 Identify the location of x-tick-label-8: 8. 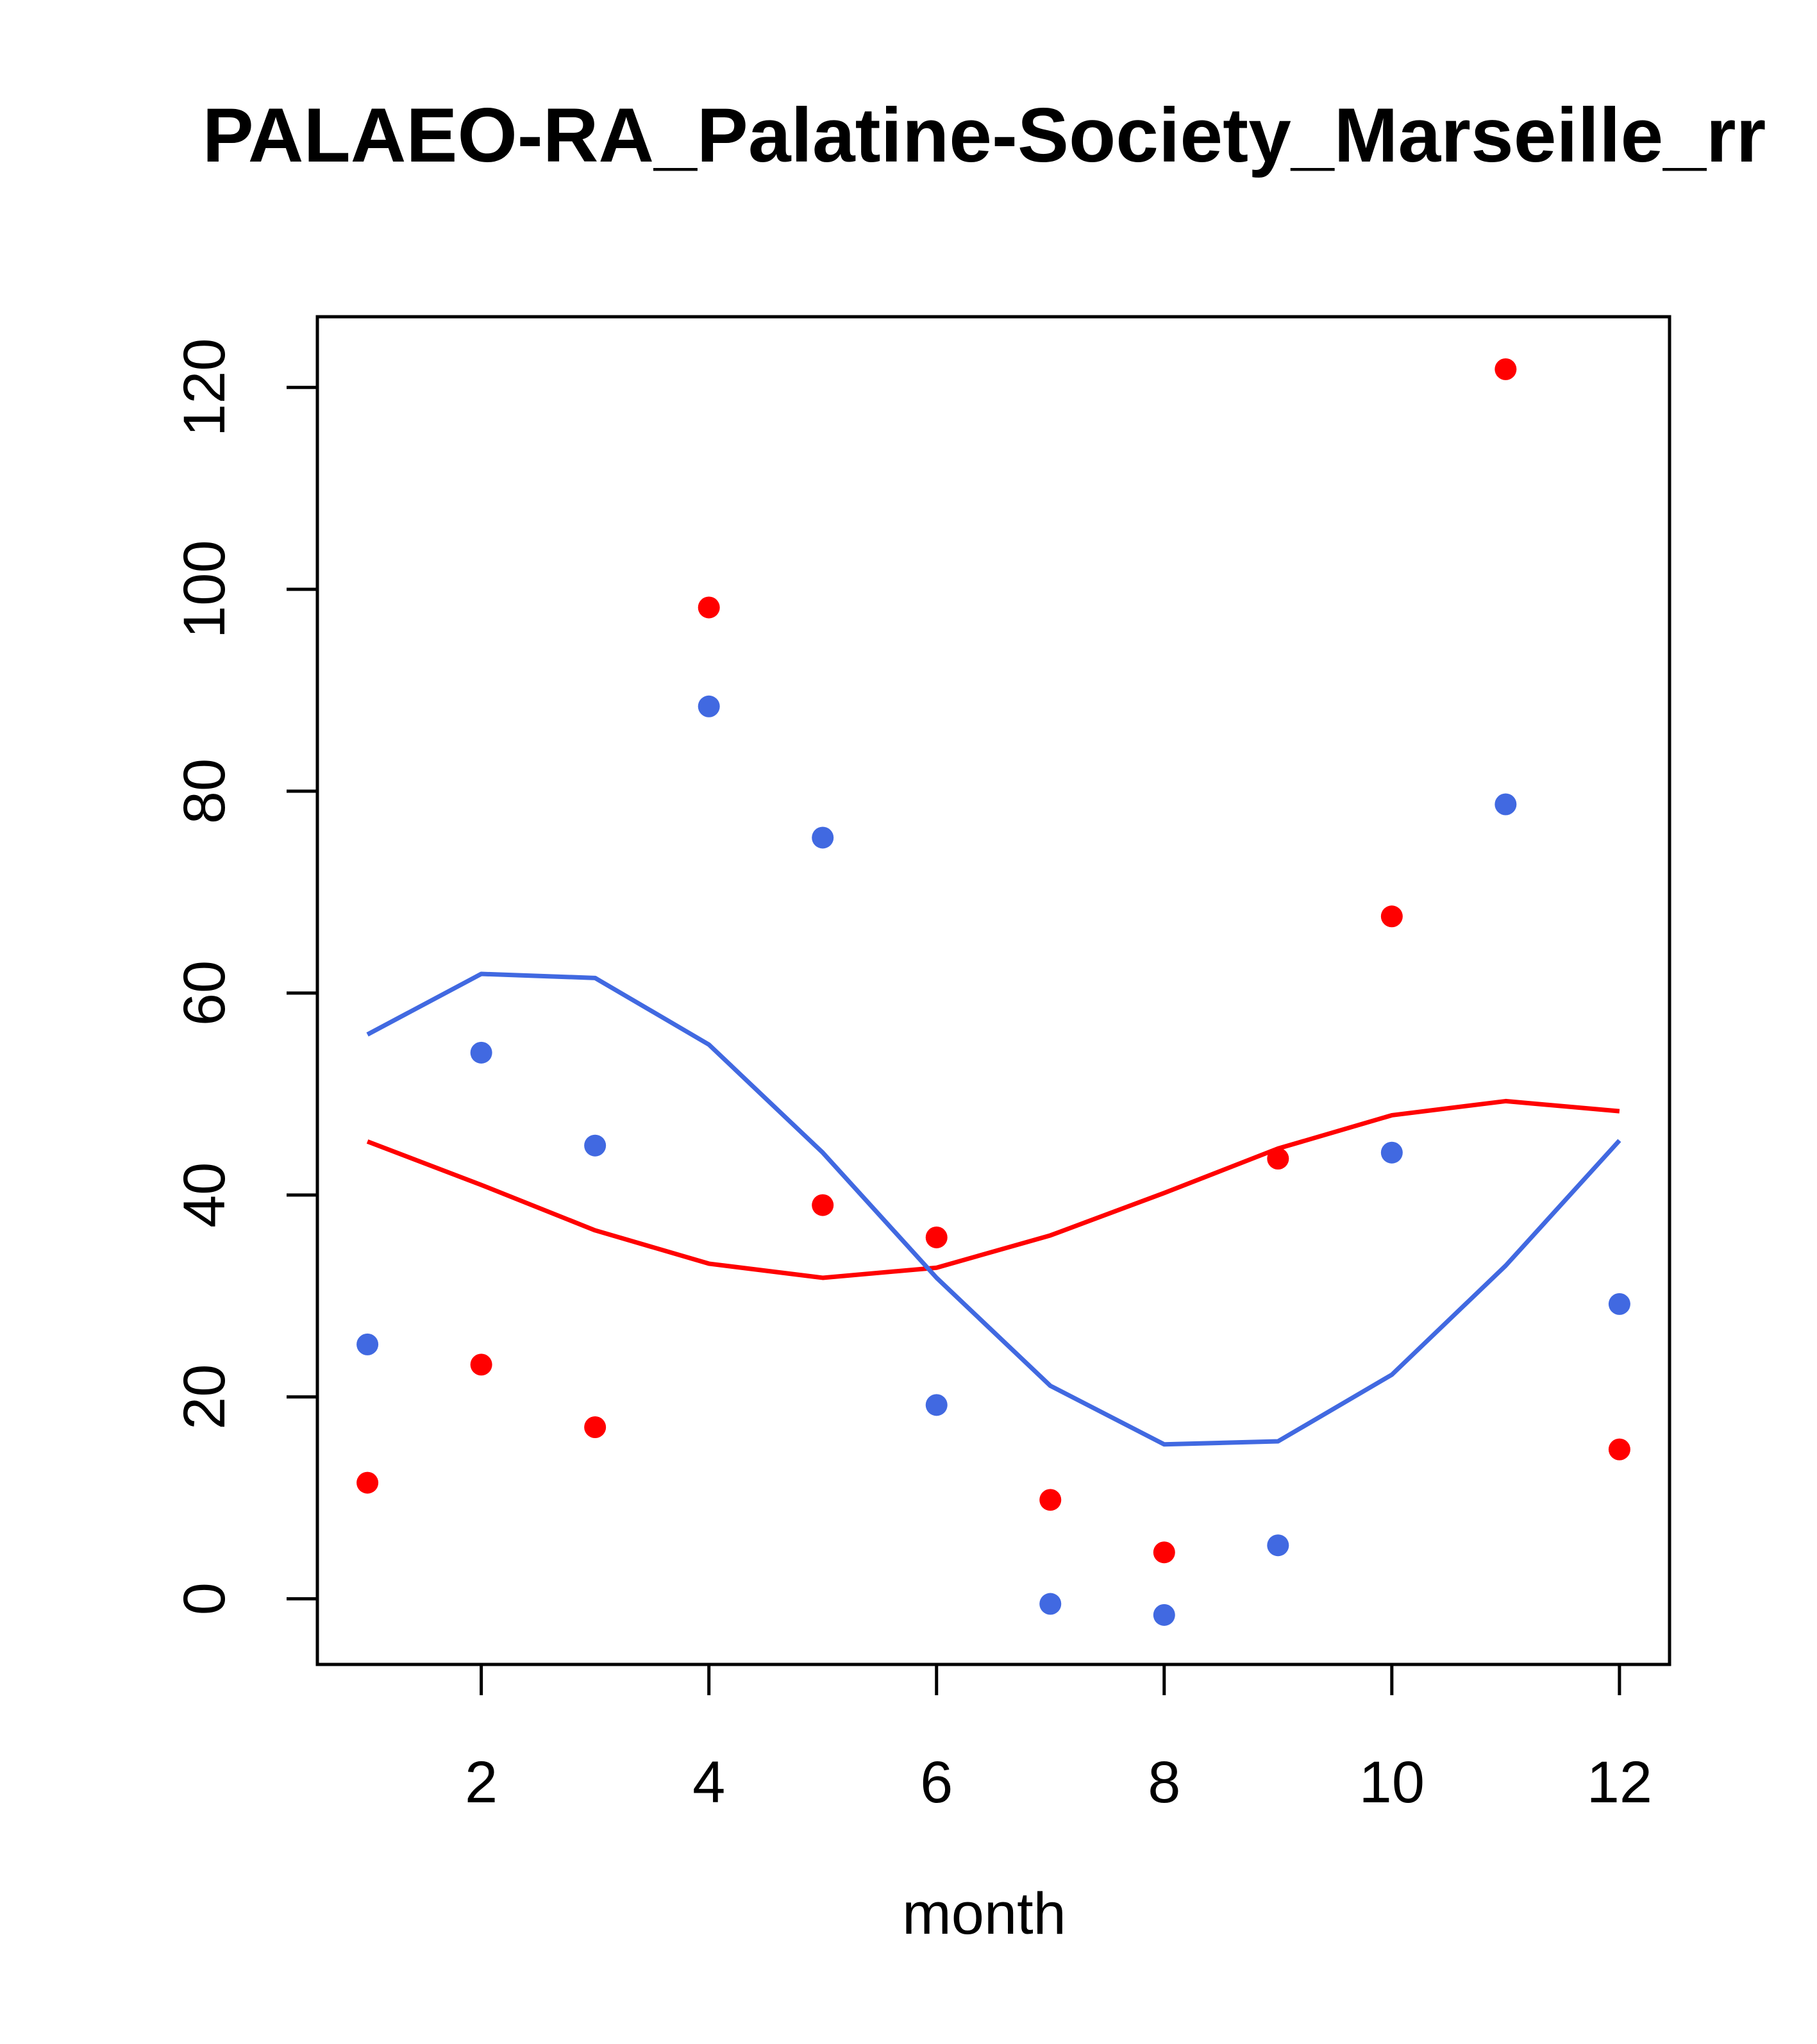
(1164, 1783).